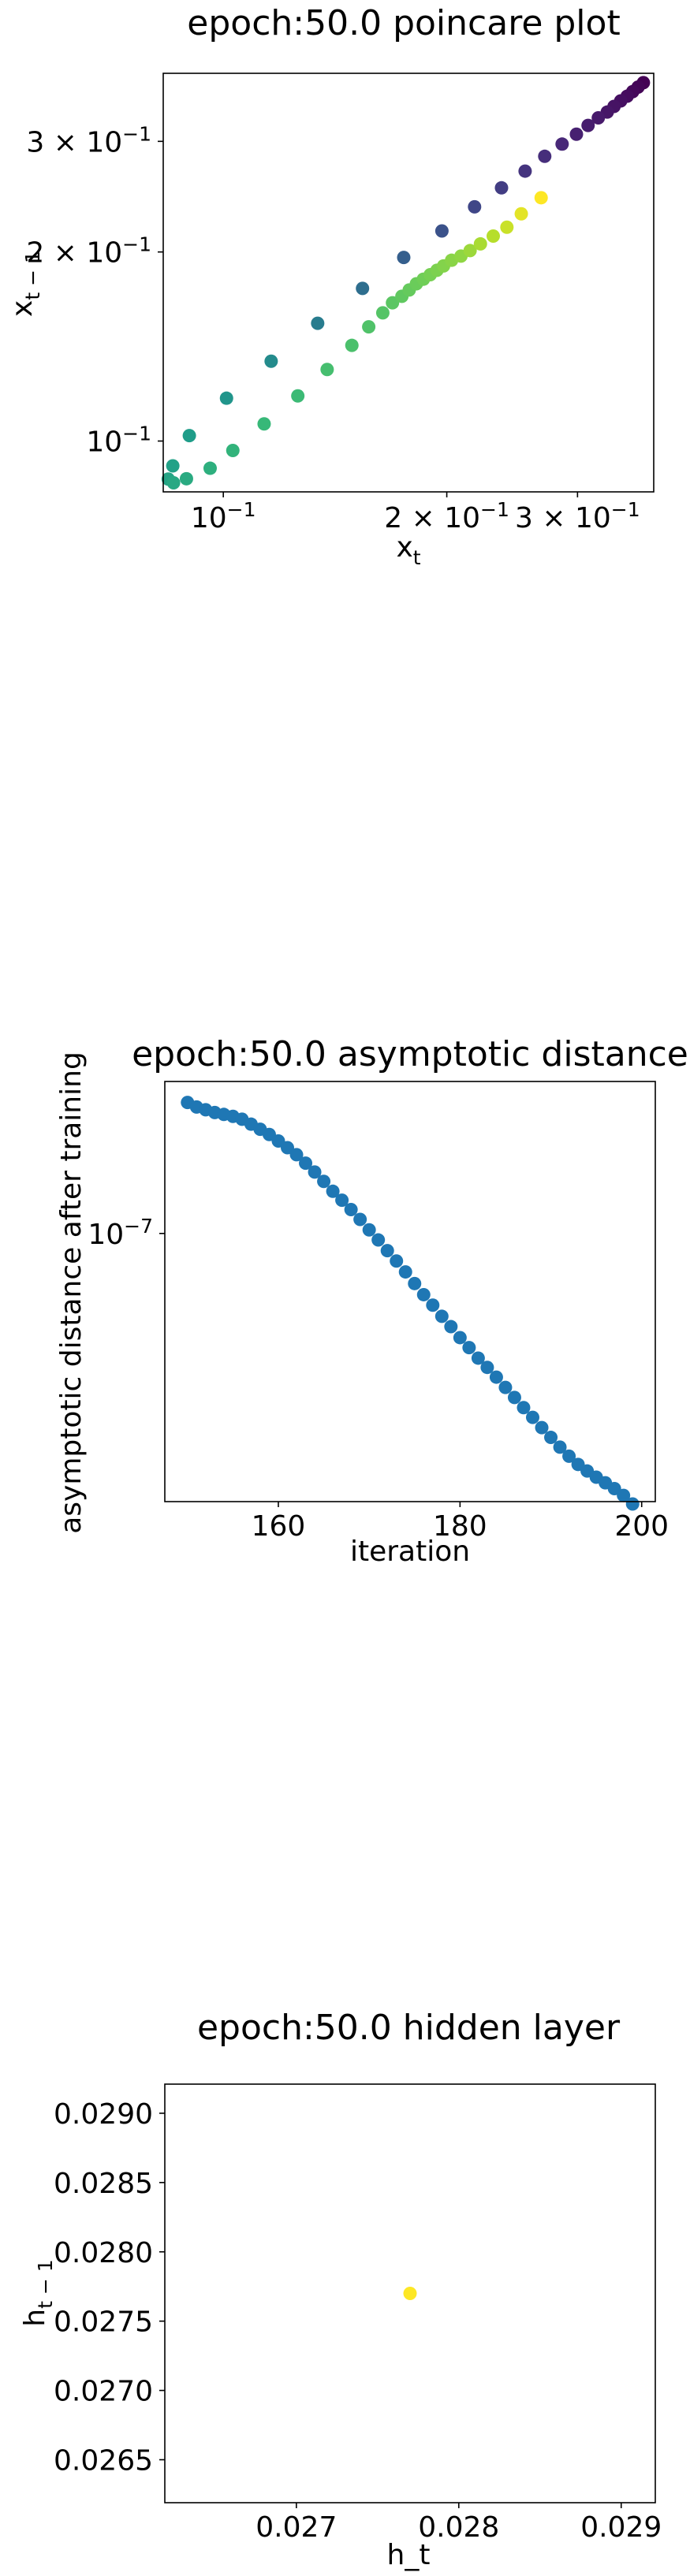 The width and height of the screenshot is (690, 2576). Describe the element at coordinates (103, 2184) in the screenshot. I see `y-tick-label: 0.0285` at that location.